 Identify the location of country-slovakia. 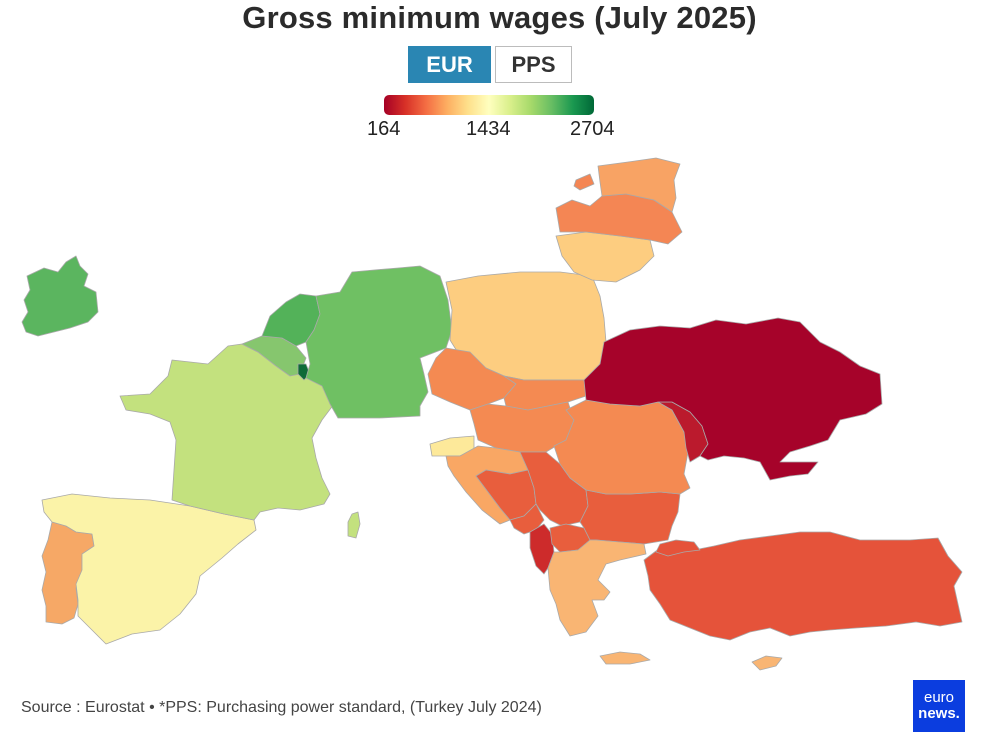
(545, 393).